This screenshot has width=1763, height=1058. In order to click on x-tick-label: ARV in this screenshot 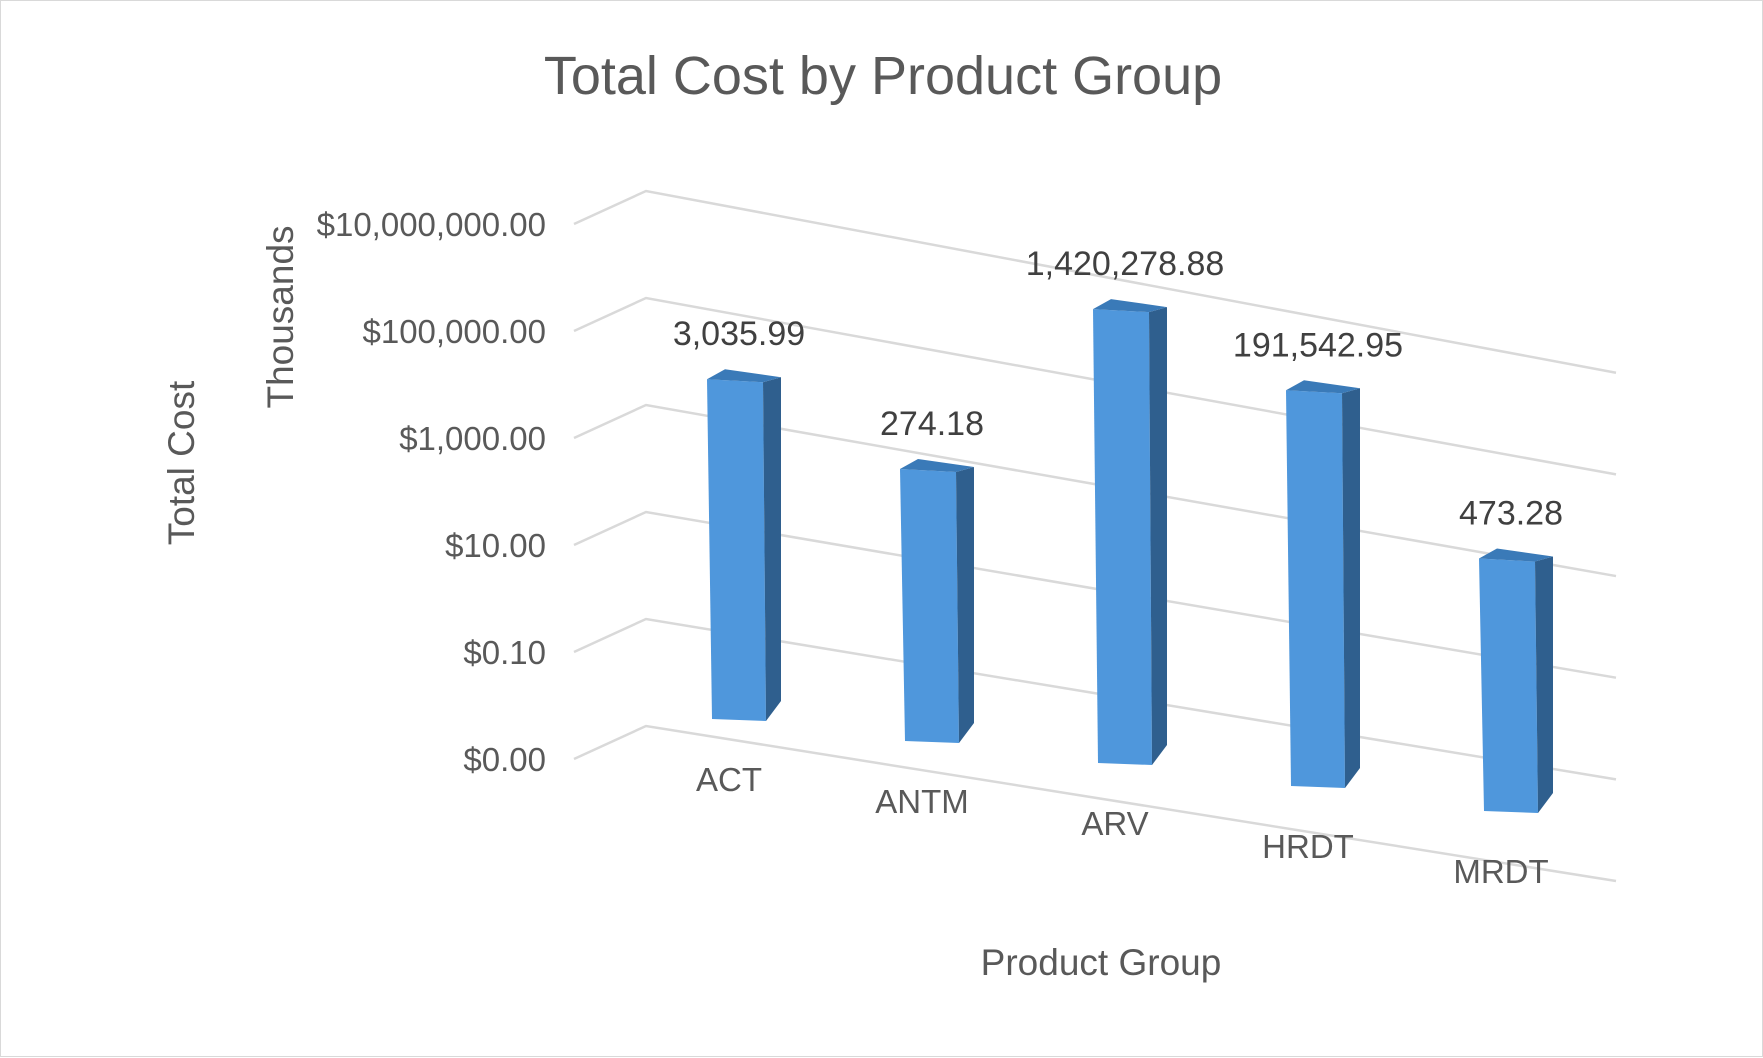, I will do `click(1114, 823)`.